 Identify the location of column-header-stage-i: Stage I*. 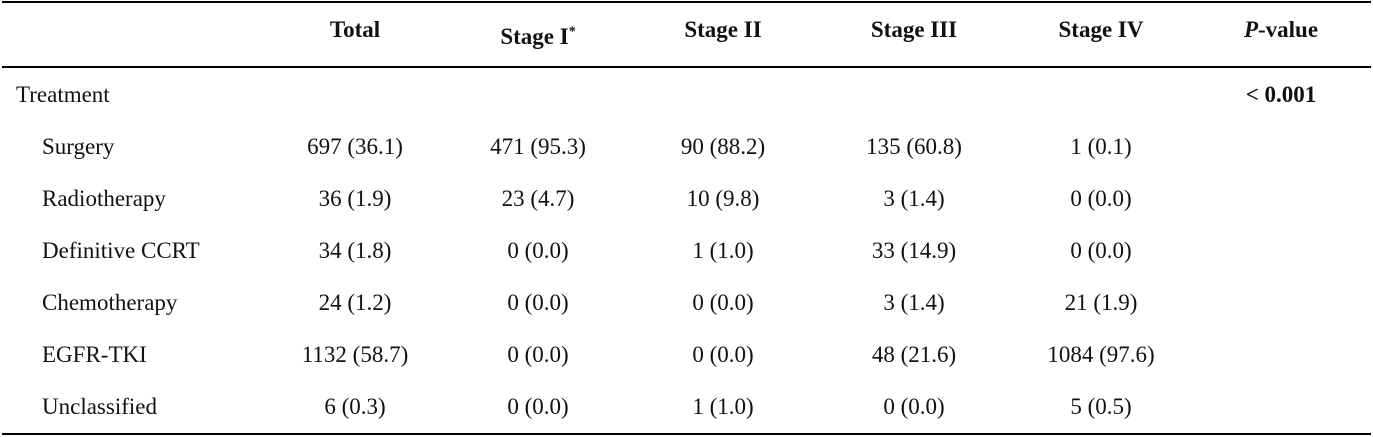
(537, 37).